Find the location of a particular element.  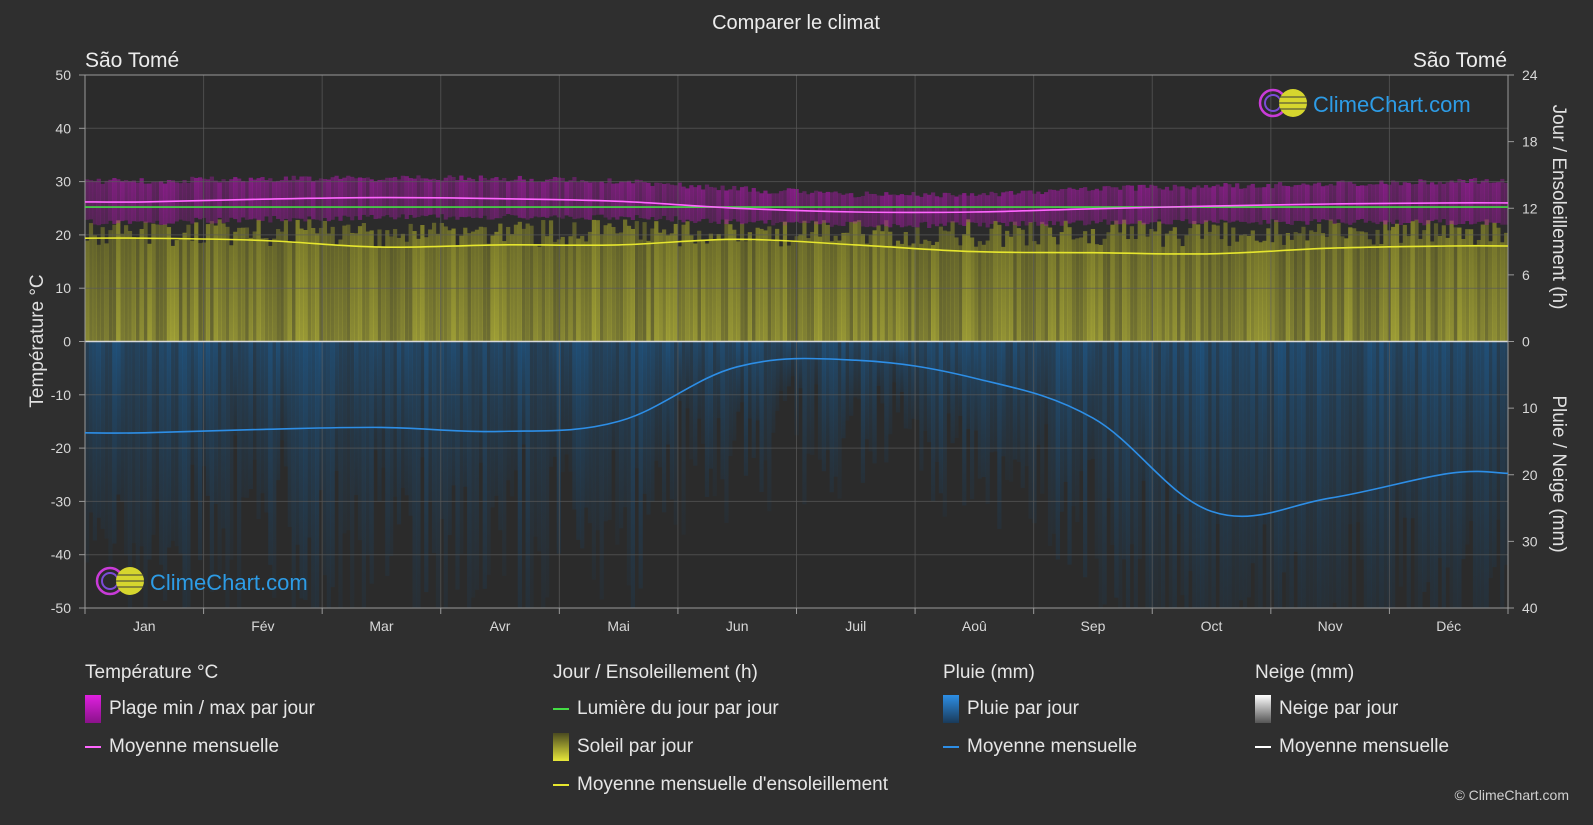

y-left-tick-label: 40 is located at coordinates (63, 128).